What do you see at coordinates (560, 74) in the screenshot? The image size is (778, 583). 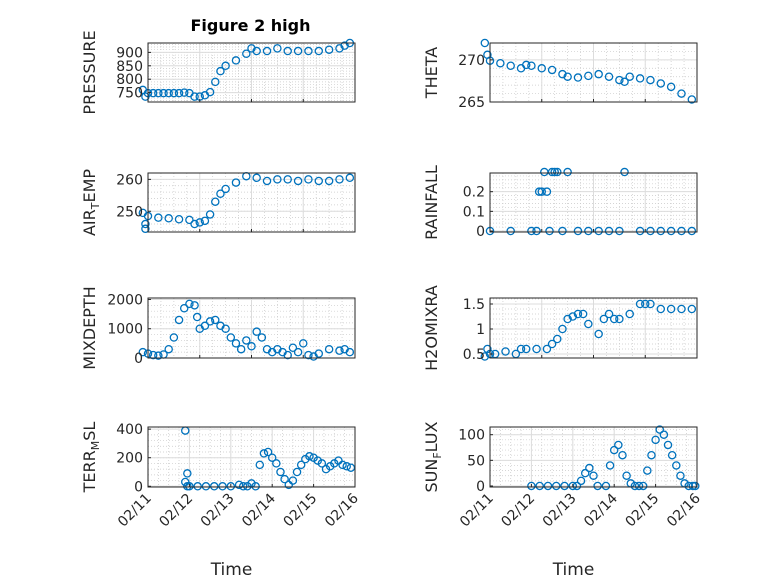 I see `subplot-theta: 265 270 THETA` at bounding box center [560, 74].